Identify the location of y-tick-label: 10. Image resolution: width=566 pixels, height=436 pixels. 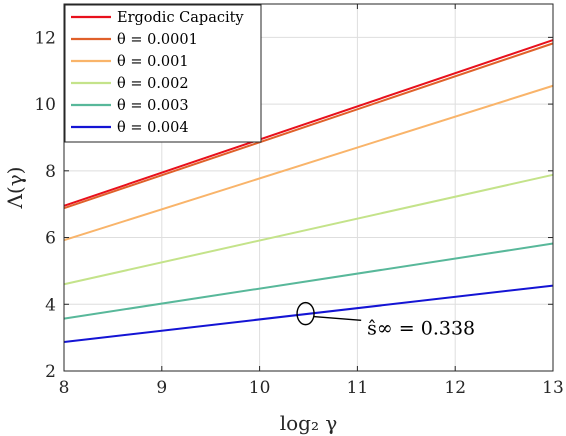
(45, 105).